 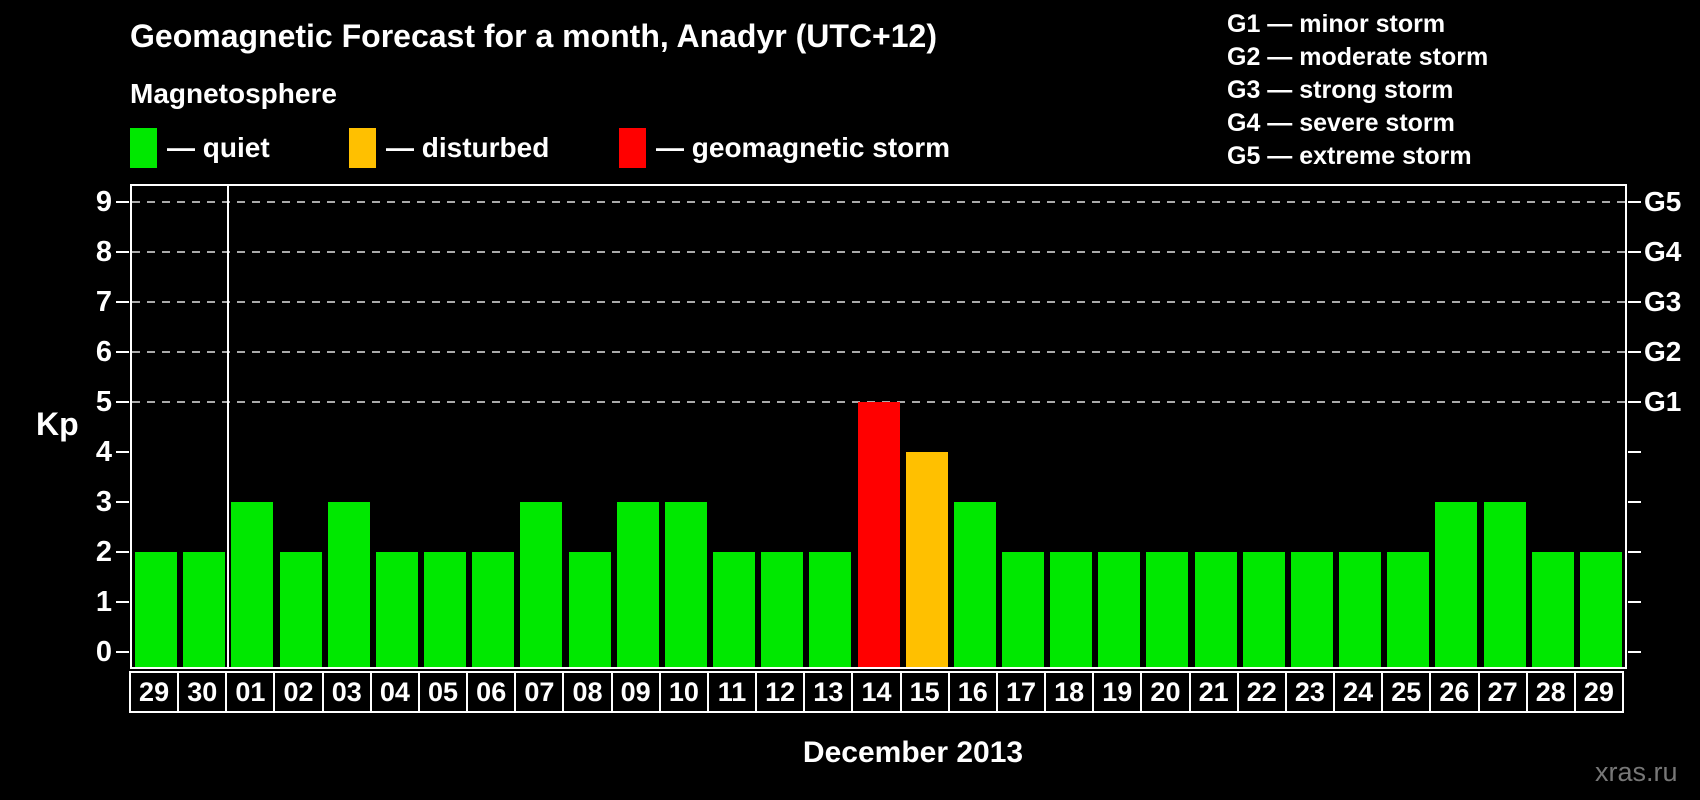 What do you see at coordinates (346, 692) in the screenshot?
I see `day-label-03-4: 03` at bounding box center [346, 692].